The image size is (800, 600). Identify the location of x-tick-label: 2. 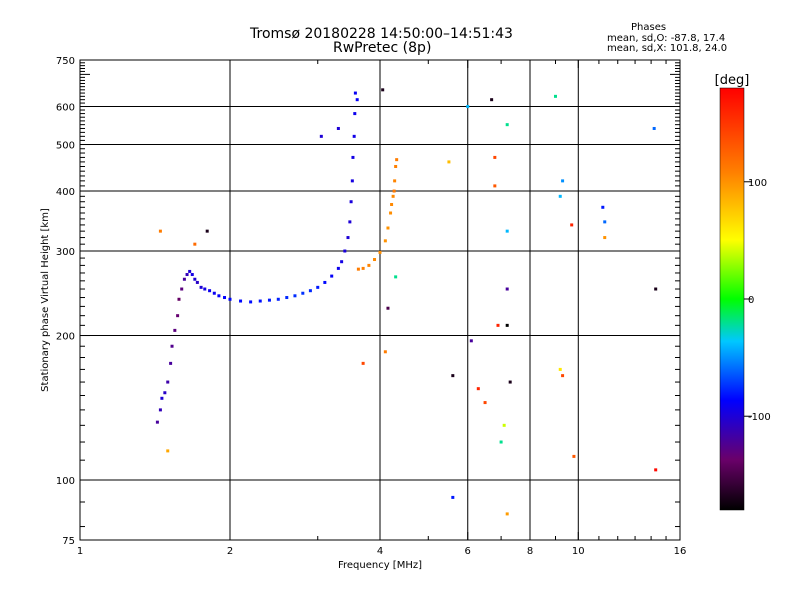
(230, 551).